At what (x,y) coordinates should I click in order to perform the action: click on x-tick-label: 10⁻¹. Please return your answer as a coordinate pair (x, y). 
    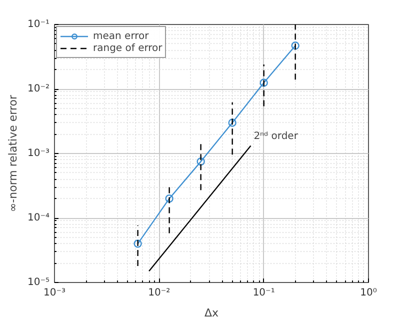
    Looking at the image, I should click on (263, 293).